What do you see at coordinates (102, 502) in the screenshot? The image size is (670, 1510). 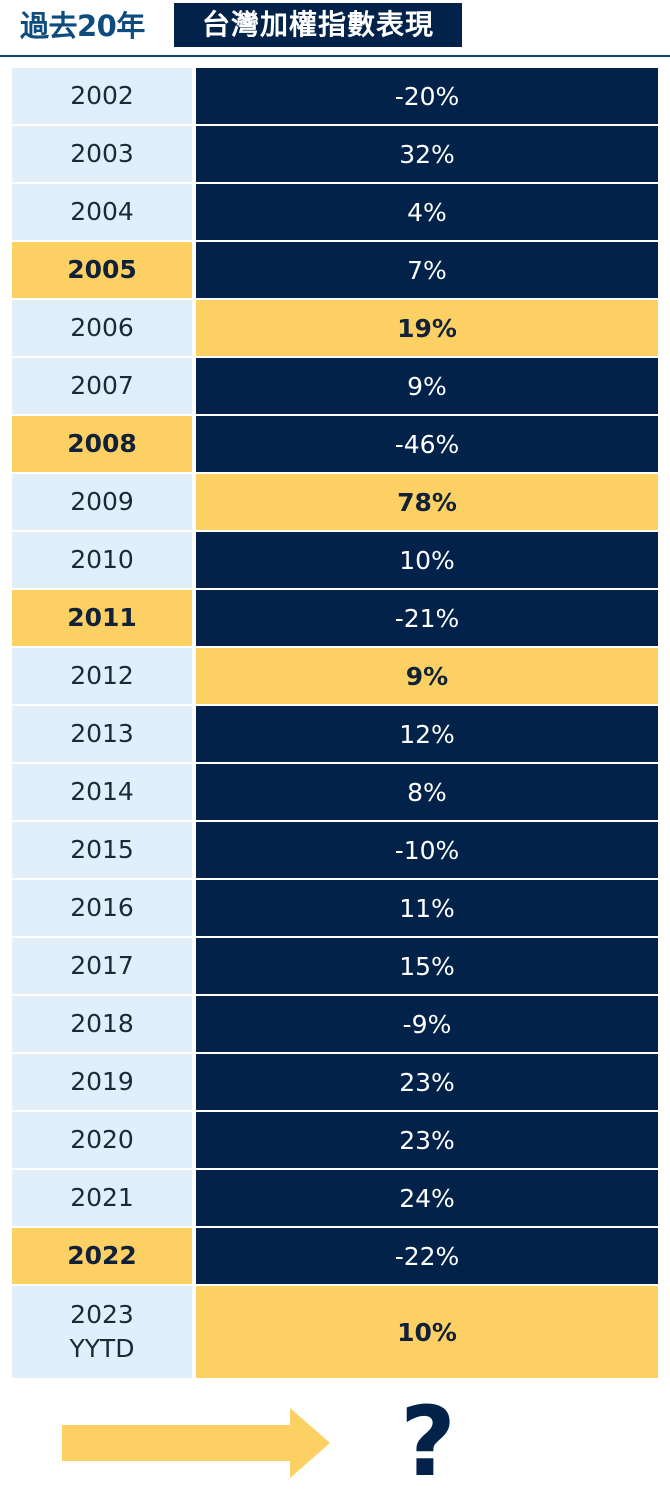 I see `year-cell: 2009` at bounding box center [102, 502].